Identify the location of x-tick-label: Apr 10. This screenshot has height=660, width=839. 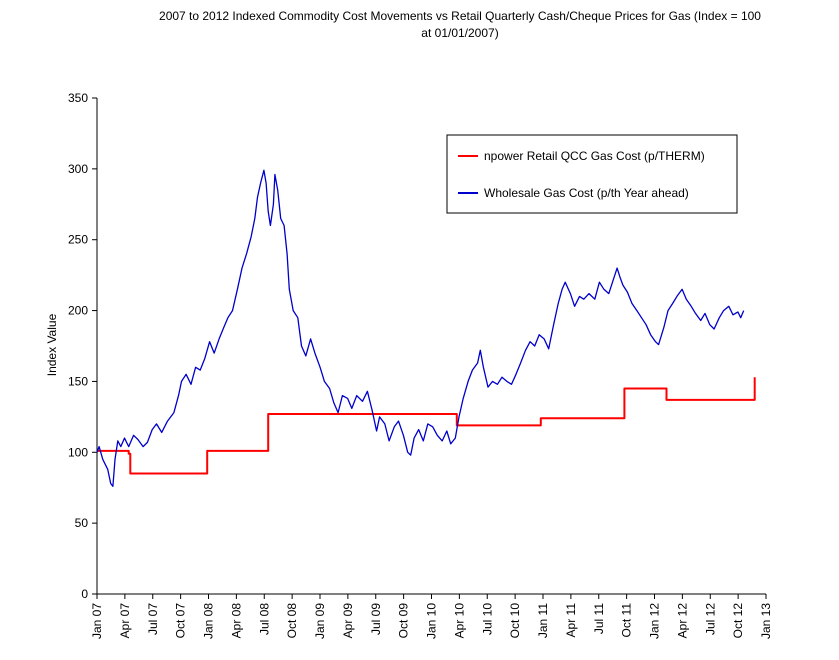
(459, 621).